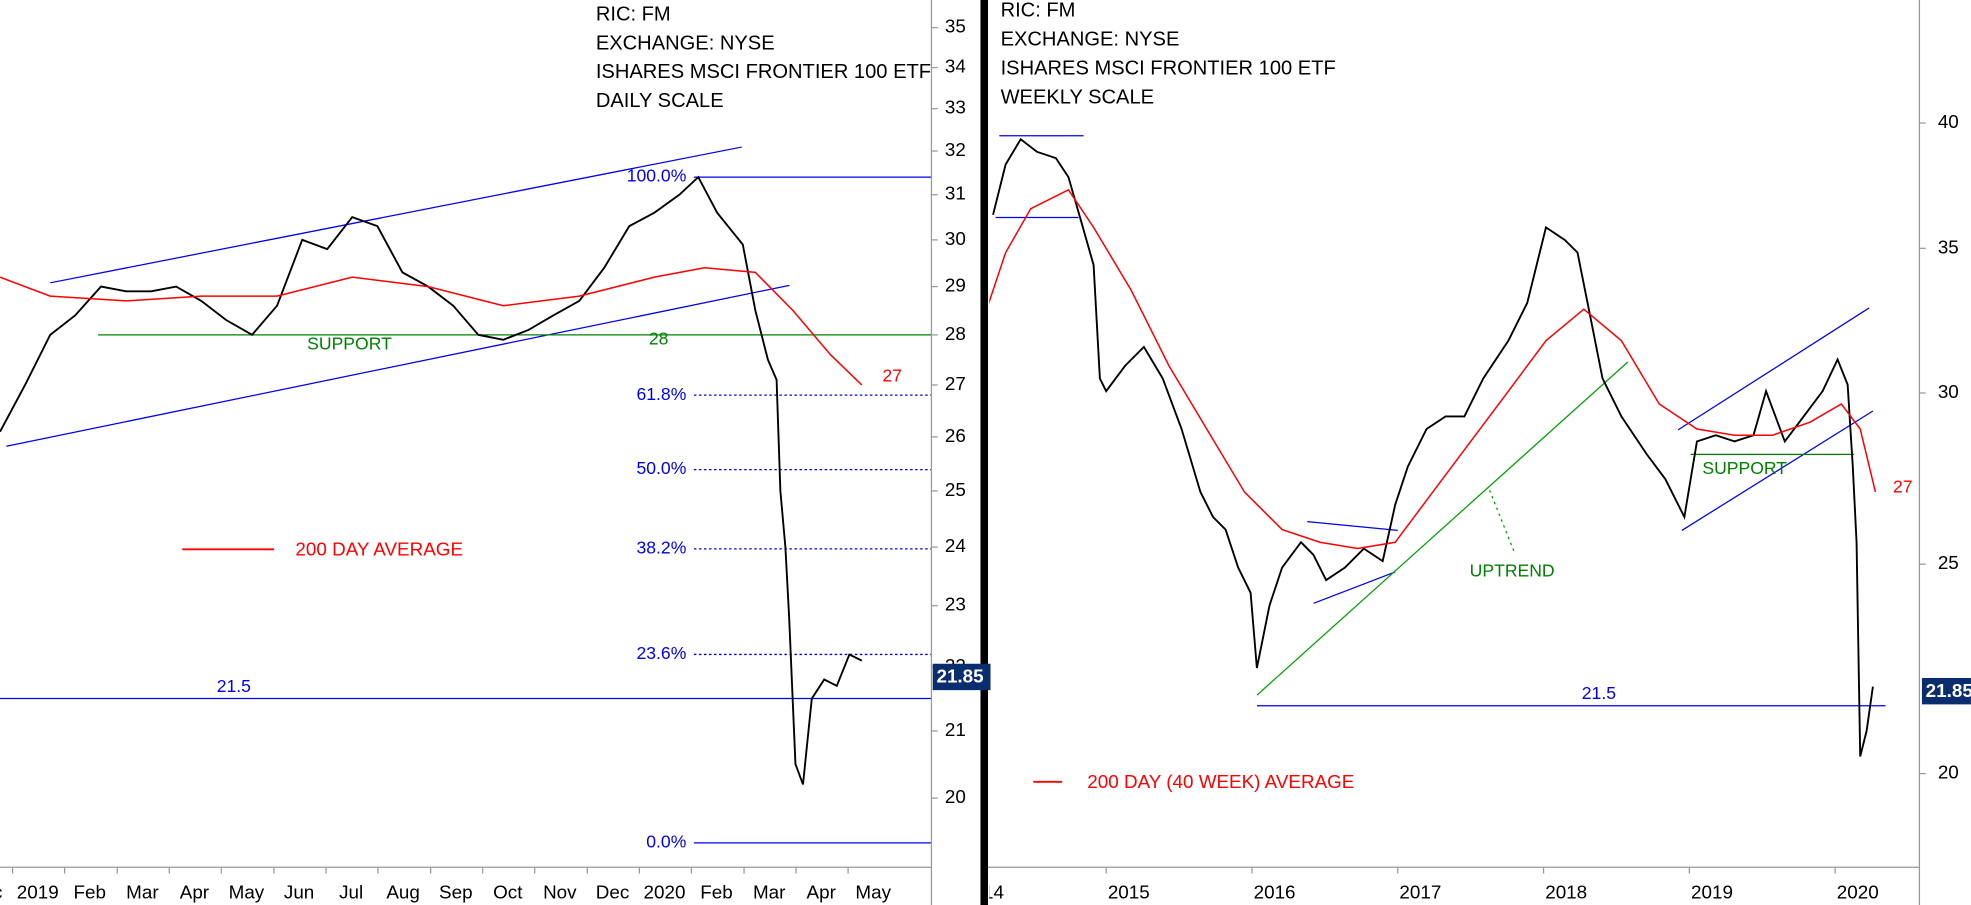 The image size is (1971, 905). What do you see at coordinates (955, 435) in the screenshot?
I see `y-tick-label: 26` at bounding box center [955, 435].